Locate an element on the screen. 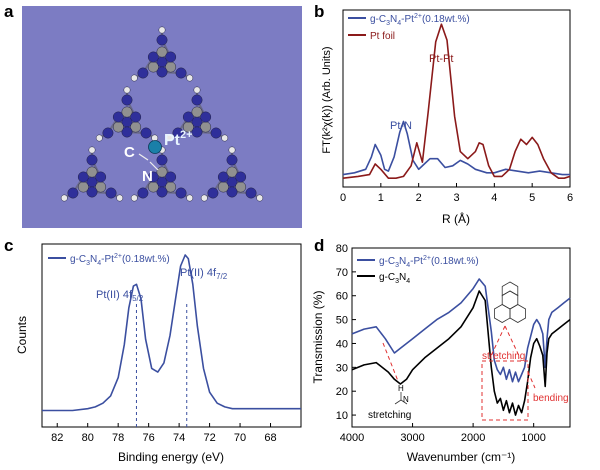  panel-c-legend-1: g-C3N4-Pt2+(0.18wt.%) is located at coordinates (120, 260).